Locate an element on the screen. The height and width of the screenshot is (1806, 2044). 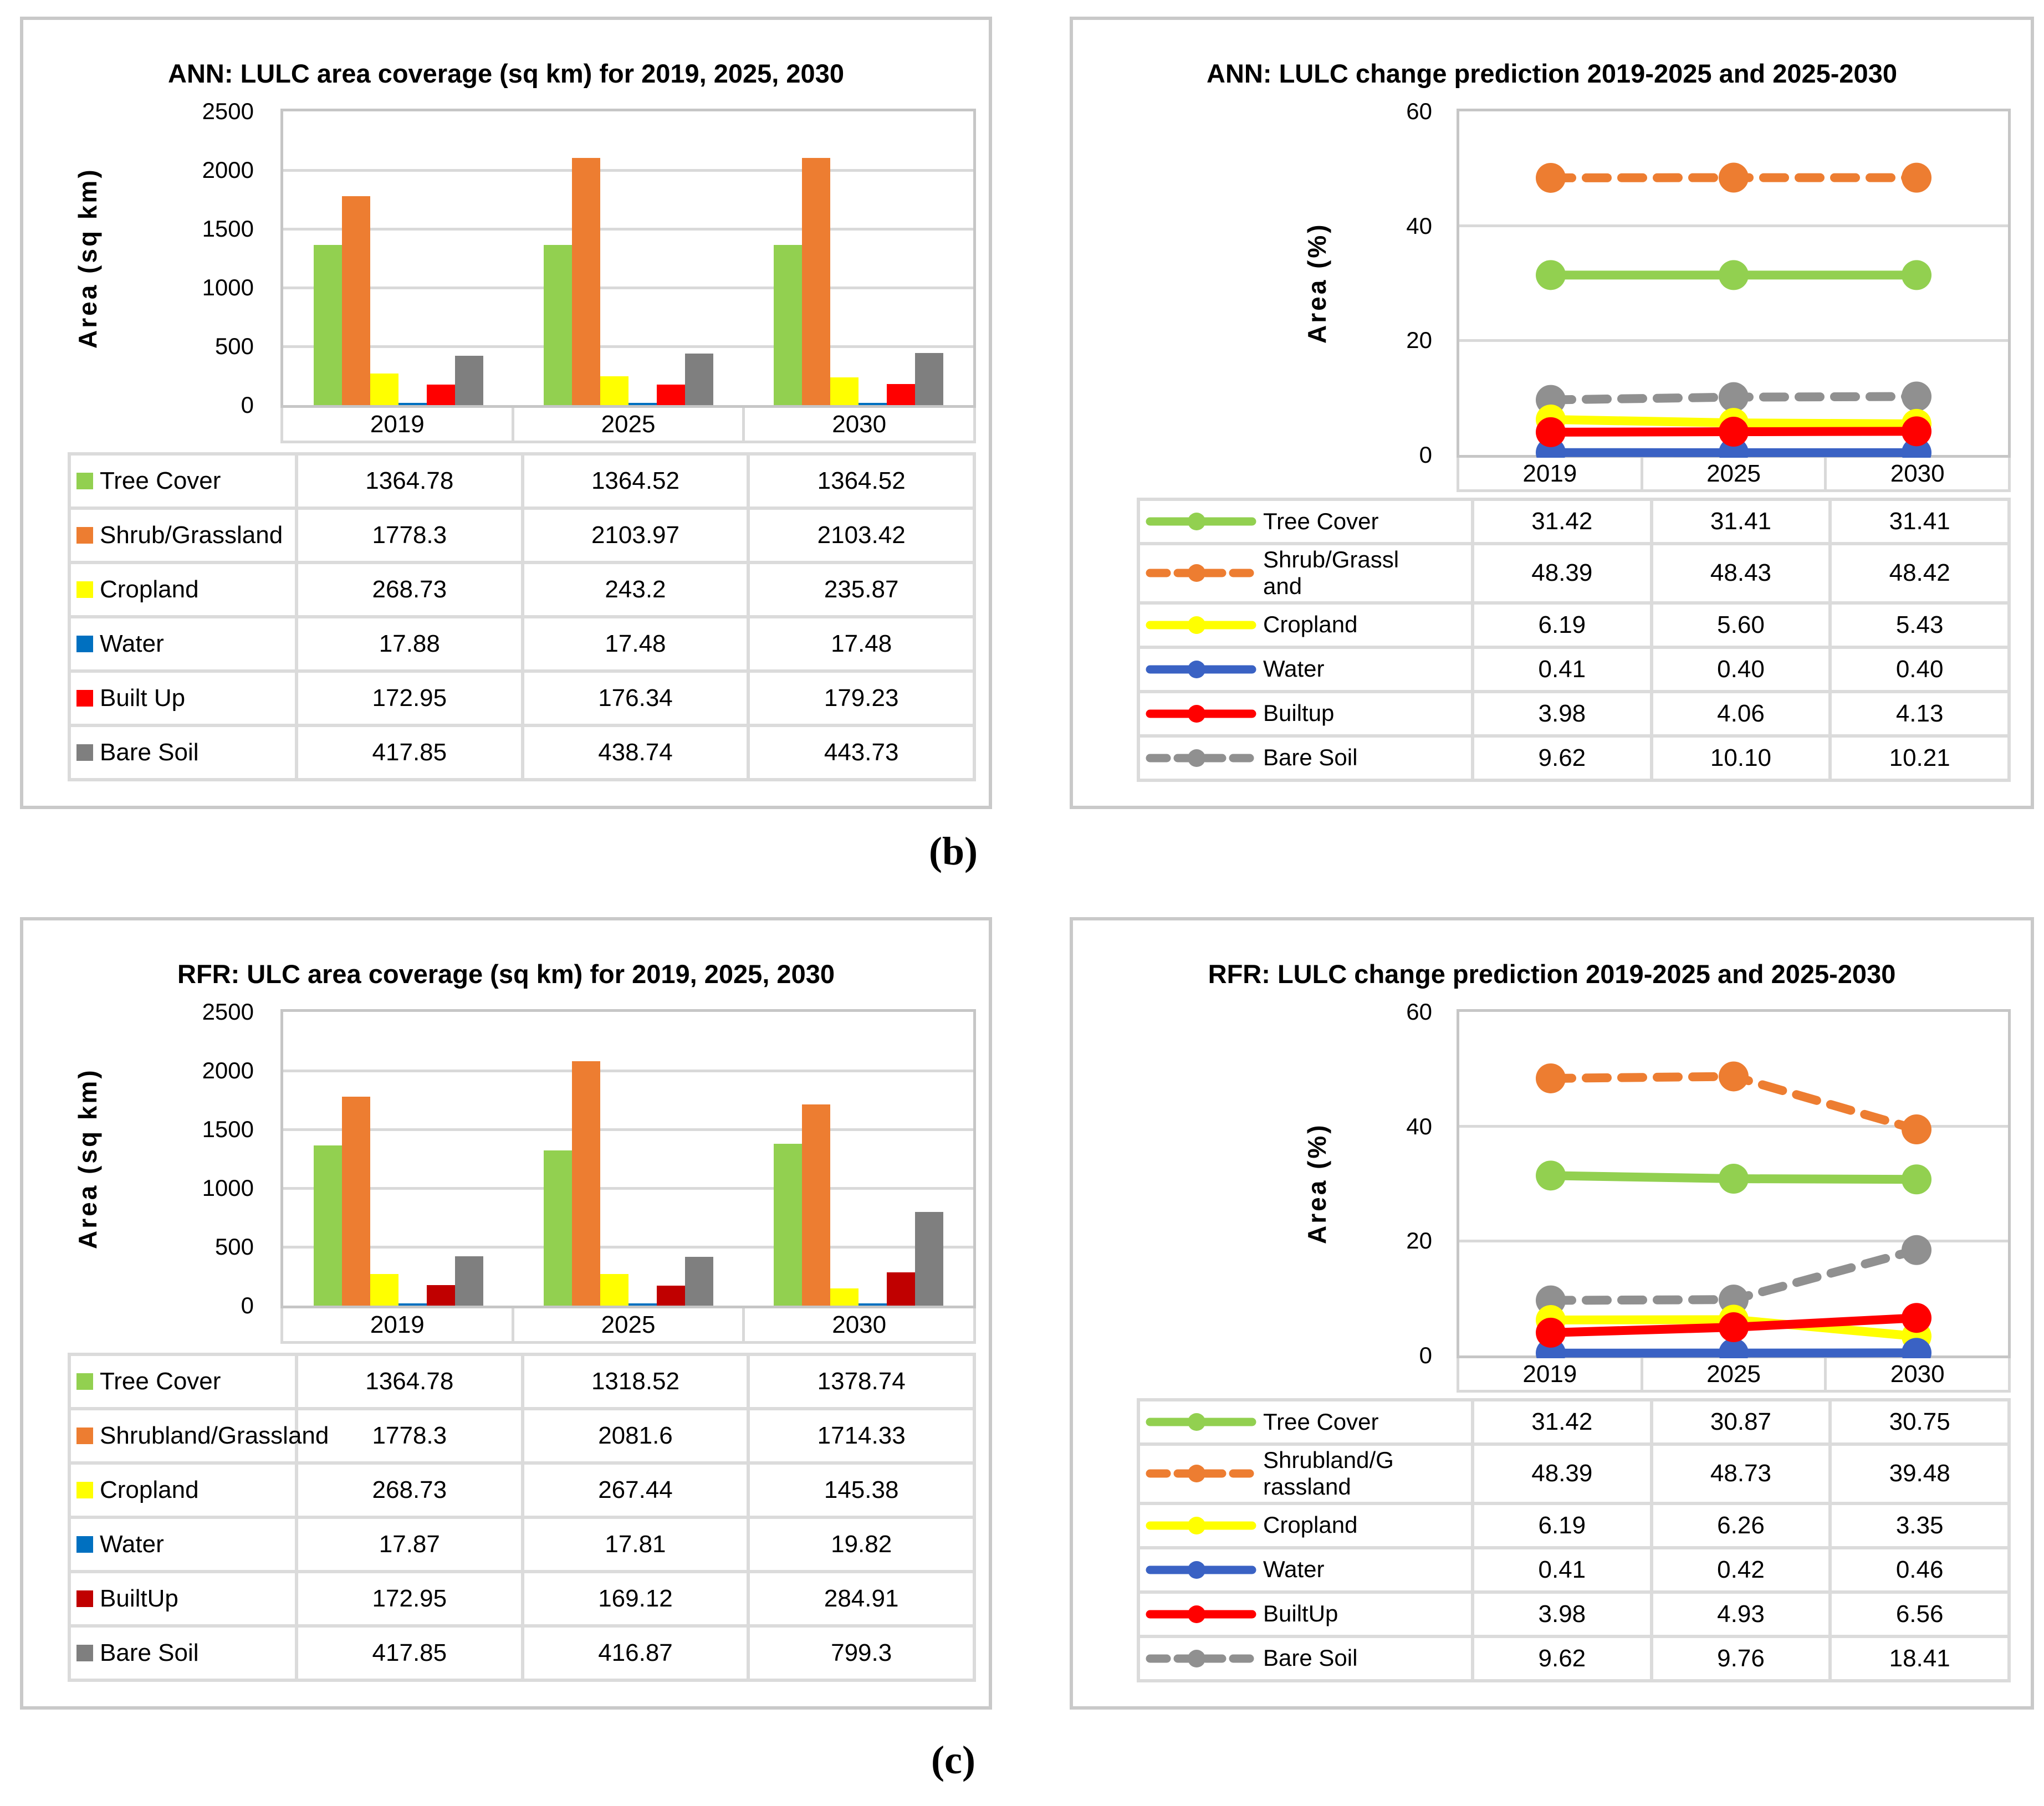
series-label: Bare Soil is located at coordinates (149, 753).